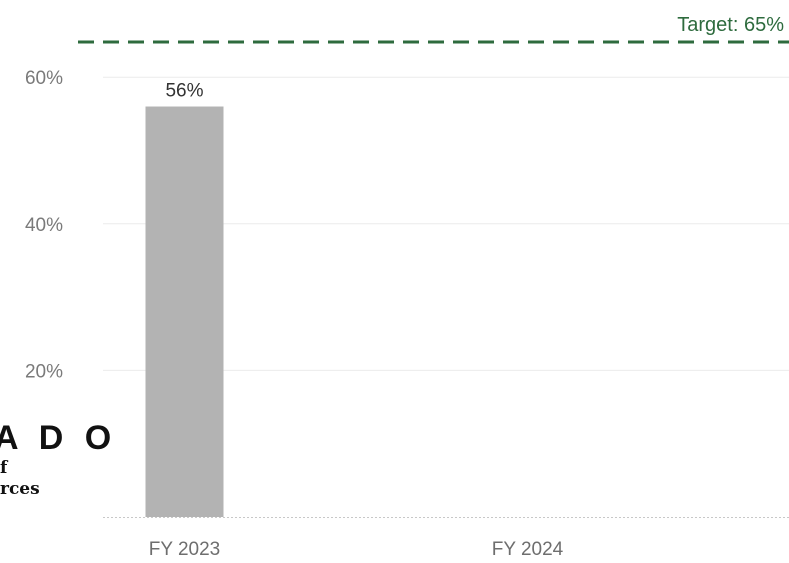 The height and width of the screenshot is (563, 789). What do you see at coordinates (44, 78) in the screenshot?
I see `y-tick-label: 60%` at bounding box center [44, 78].